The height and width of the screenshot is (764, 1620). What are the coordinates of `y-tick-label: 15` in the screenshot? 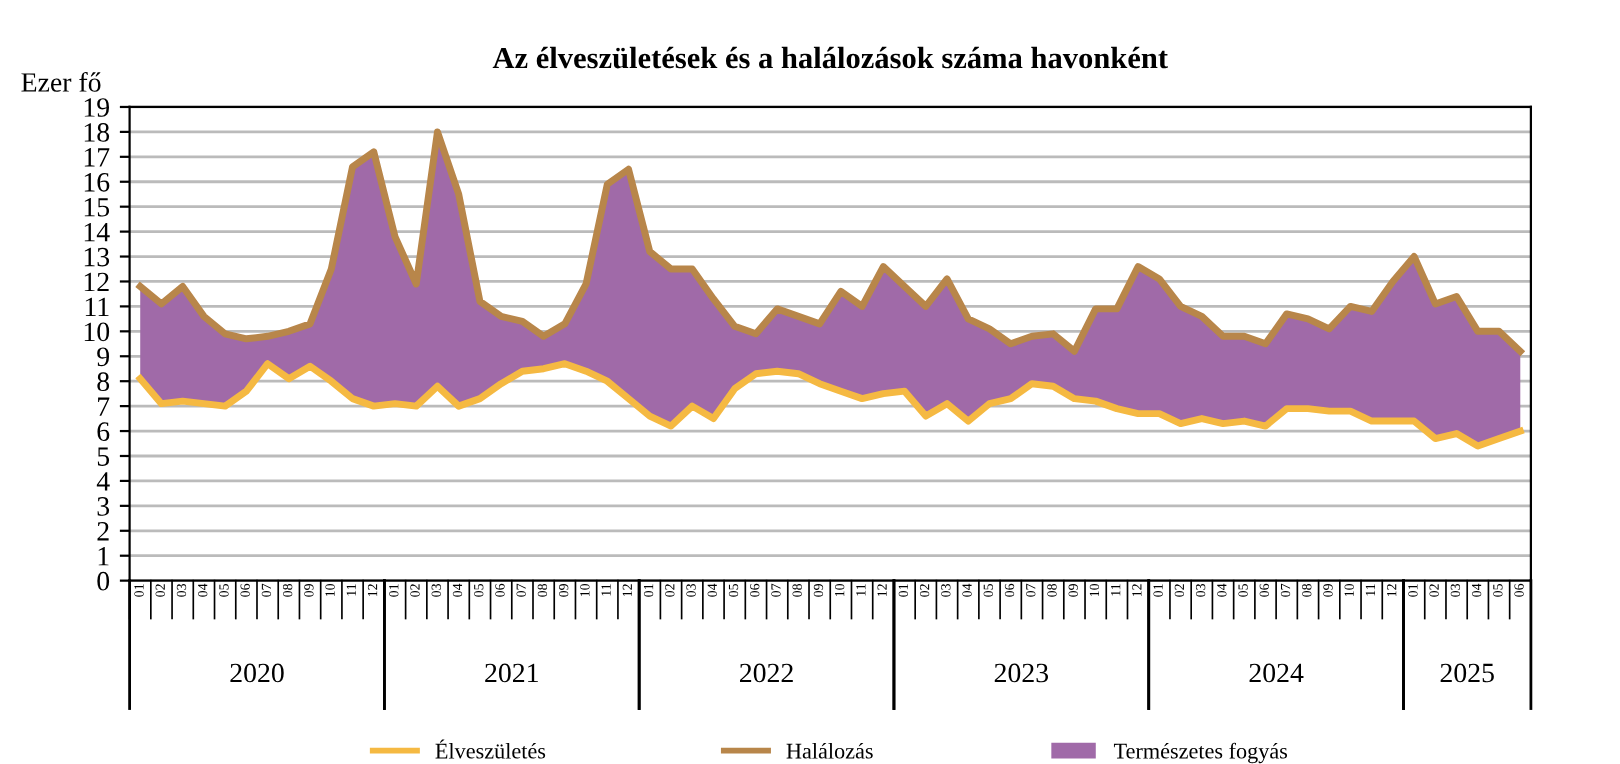 It's located at (97, 207).